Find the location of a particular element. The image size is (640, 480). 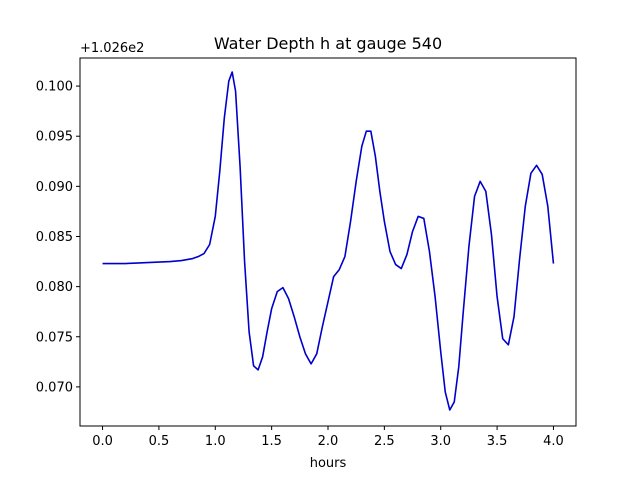

x-tick-label: 2.0 is located at coordinates (328, 441).